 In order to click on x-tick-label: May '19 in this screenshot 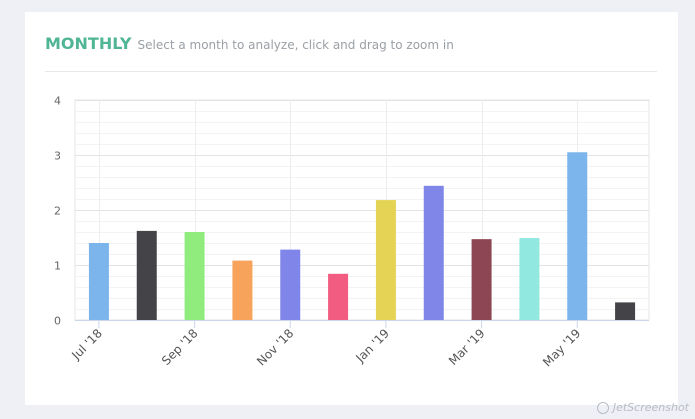, I will do `click(561, 347)`.